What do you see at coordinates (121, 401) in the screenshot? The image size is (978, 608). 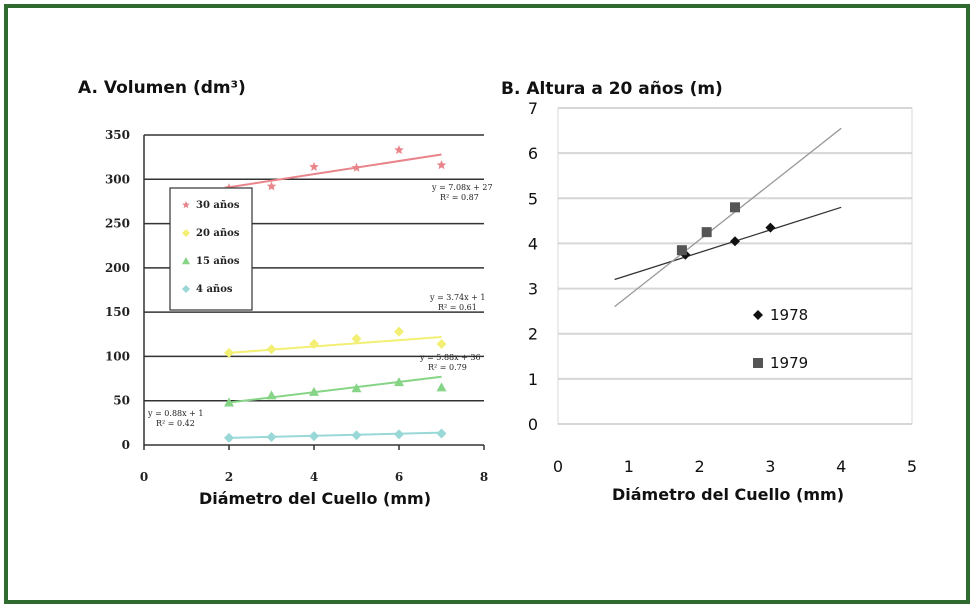 I see `chart-a-ytick-label: 50` at bounding box center [121, 401].